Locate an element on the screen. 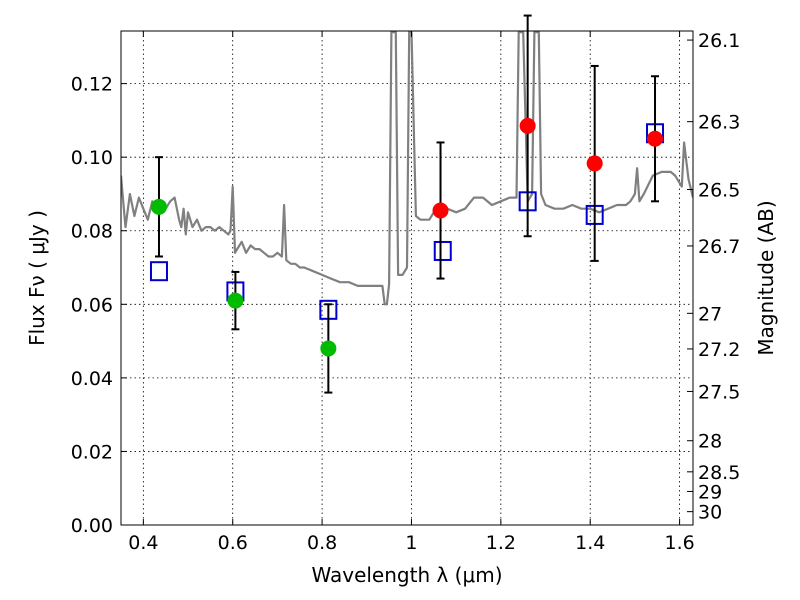 This screenshot has width=800, height=600. y-axis: 0.00 0.02 0.04 0.06 0.08 0.10 0.12 is located at coordinates (99, 305).